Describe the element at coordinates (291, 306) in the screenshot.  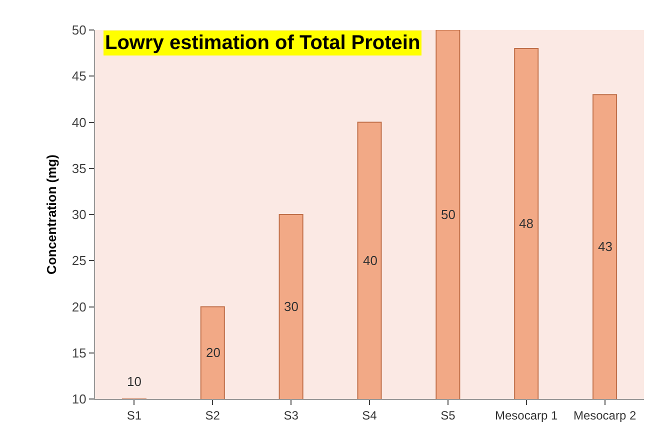
I see `data-label: 30` at that location.